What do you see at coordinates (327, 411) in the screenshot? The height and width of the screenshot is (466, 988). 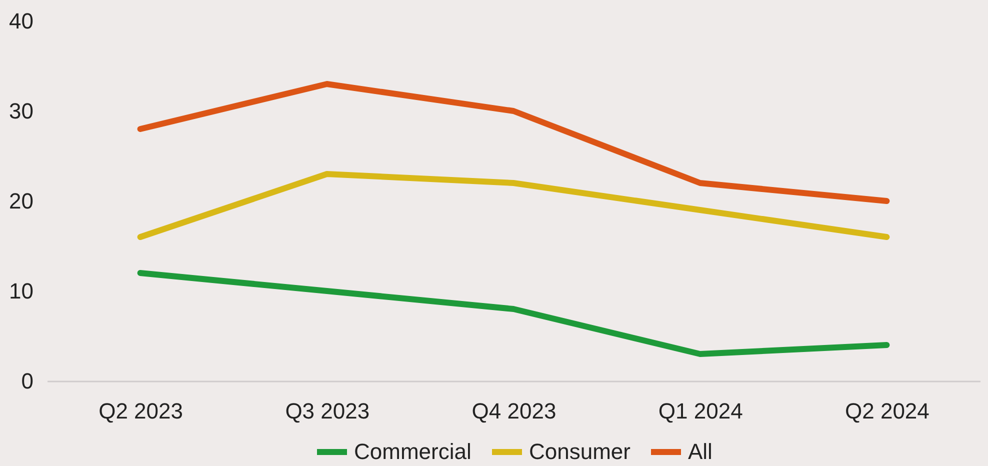 I see `x-tick-label: Q3 2023` at bounding box center [327, 411].